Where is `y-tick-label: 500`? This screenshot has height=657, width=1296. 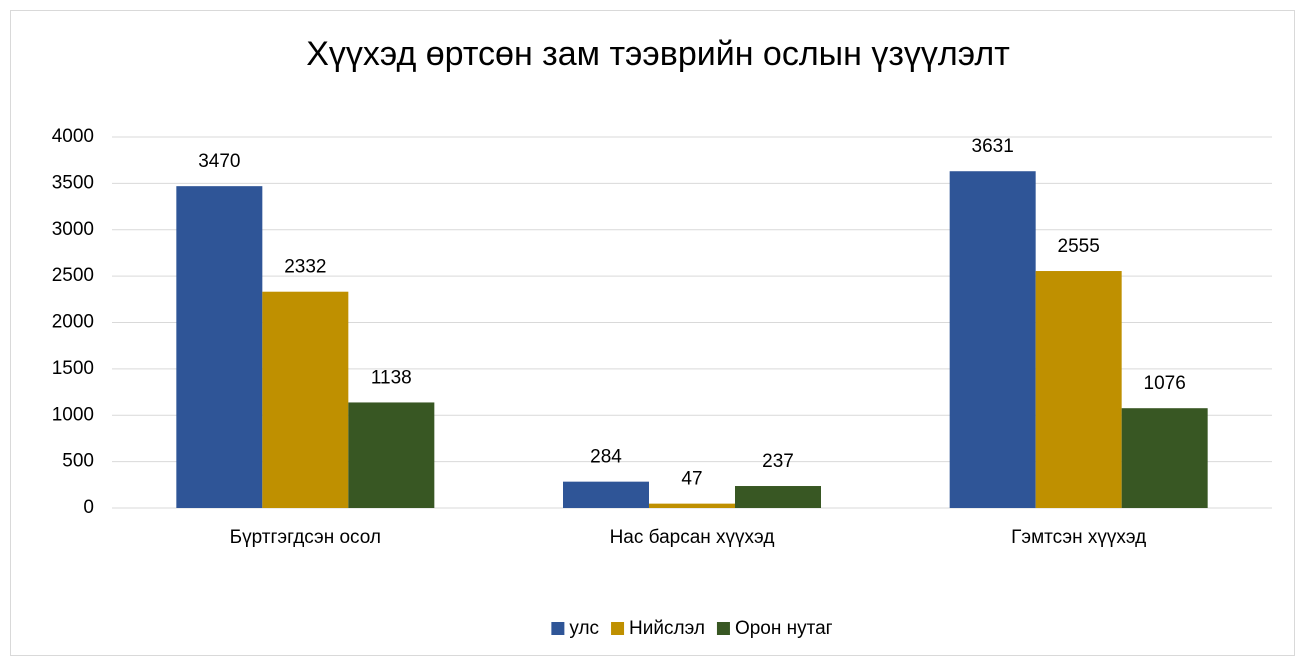 y-tick-label: 500 is located at coordinates (78, 461).